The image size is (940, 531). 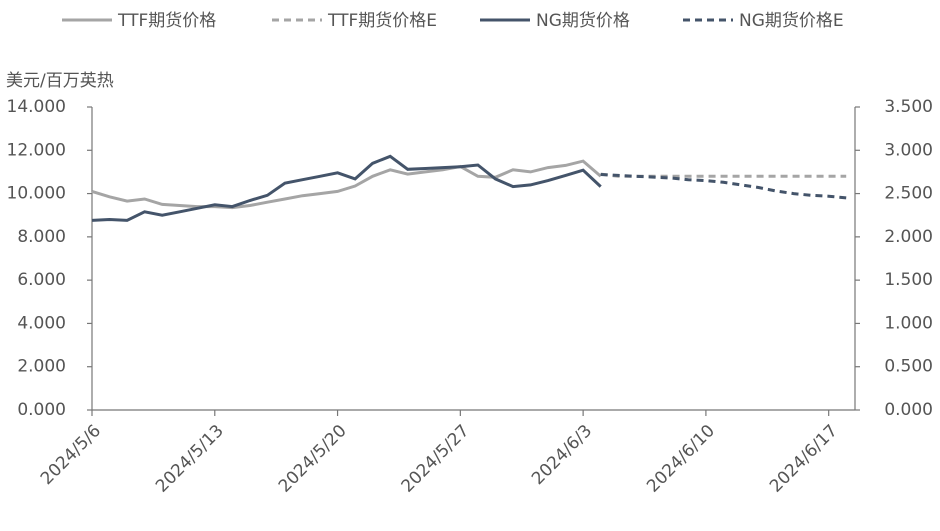 What do you see at coordinates (562, 455) in the screenshot?
I see `x-tick-label: 2024/6/3` at bounding box center [562, 455].